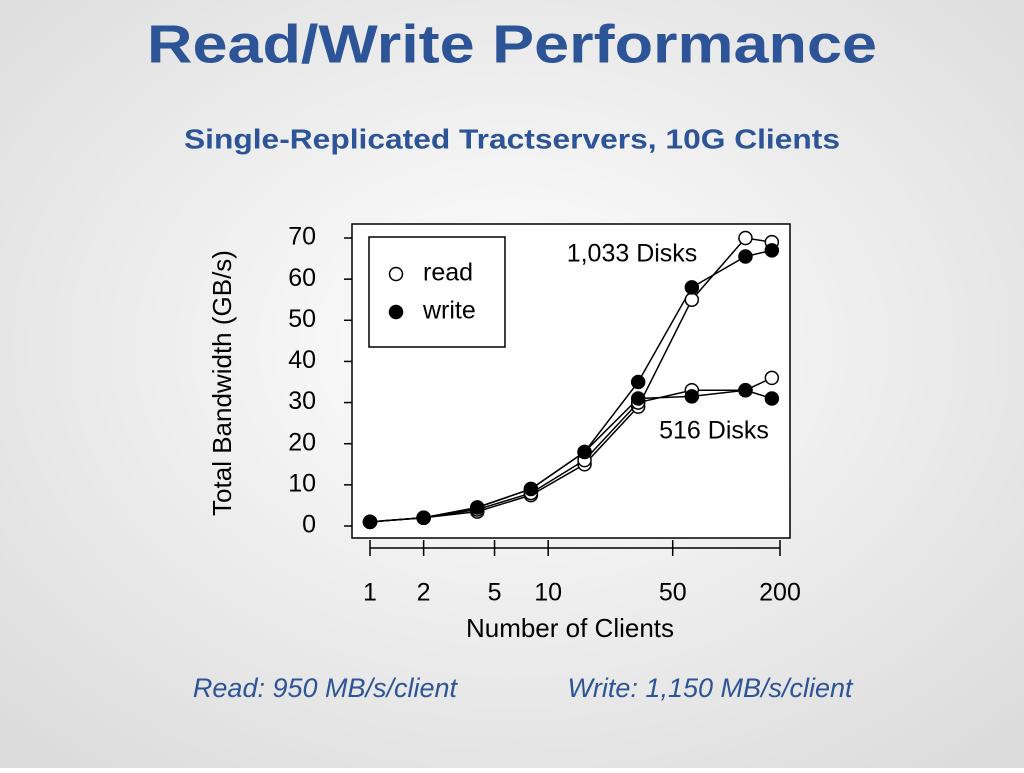  Describe the element at coordinates (448, 273) in the screenshot. I see `legend-label: read` at that location.